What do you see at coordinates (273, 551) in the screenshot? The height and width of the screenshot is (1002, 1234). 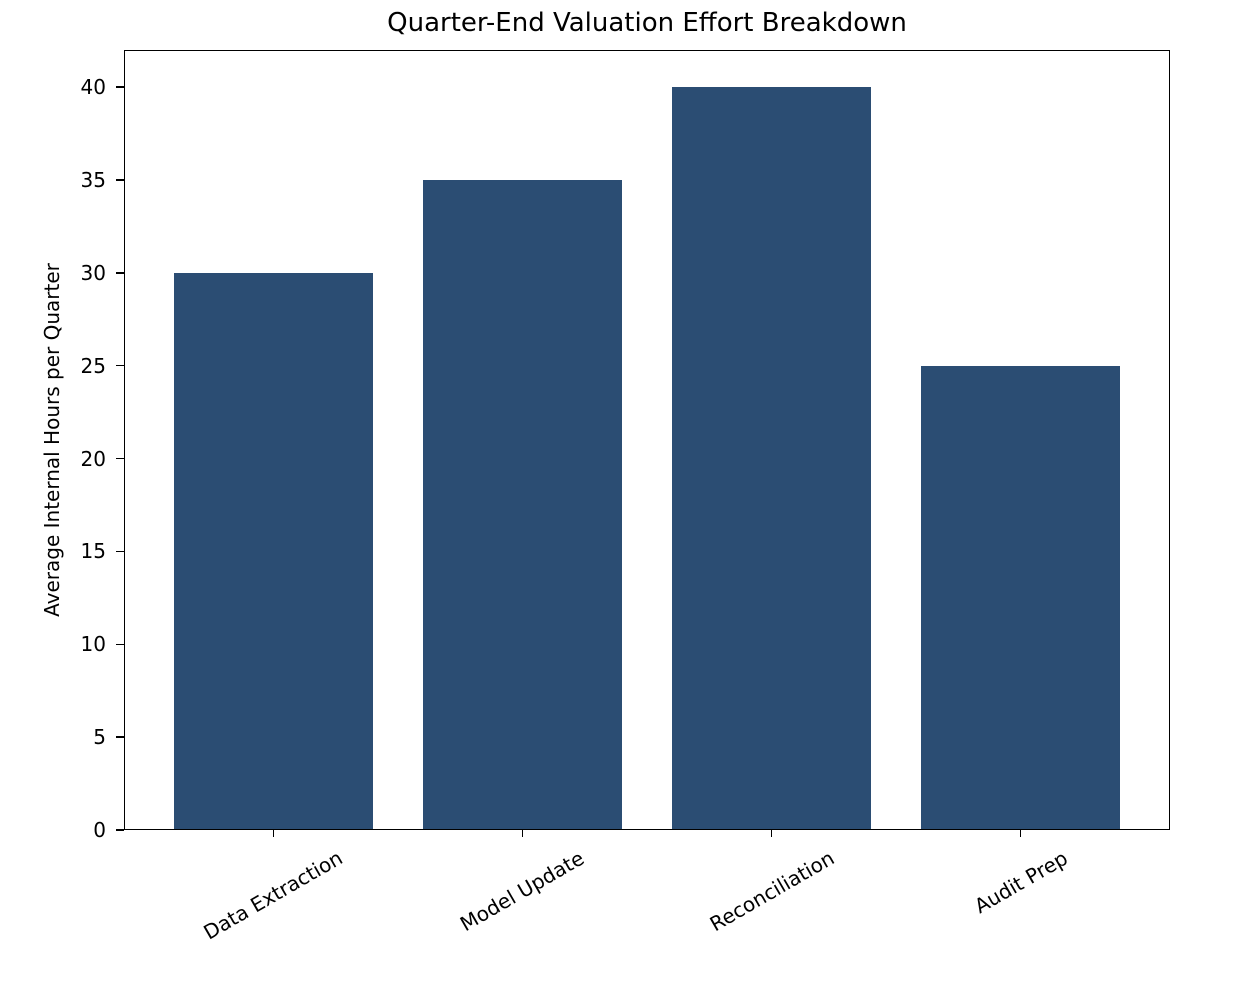 I see `bar-data-extraction` at bounding box center [273, 551].